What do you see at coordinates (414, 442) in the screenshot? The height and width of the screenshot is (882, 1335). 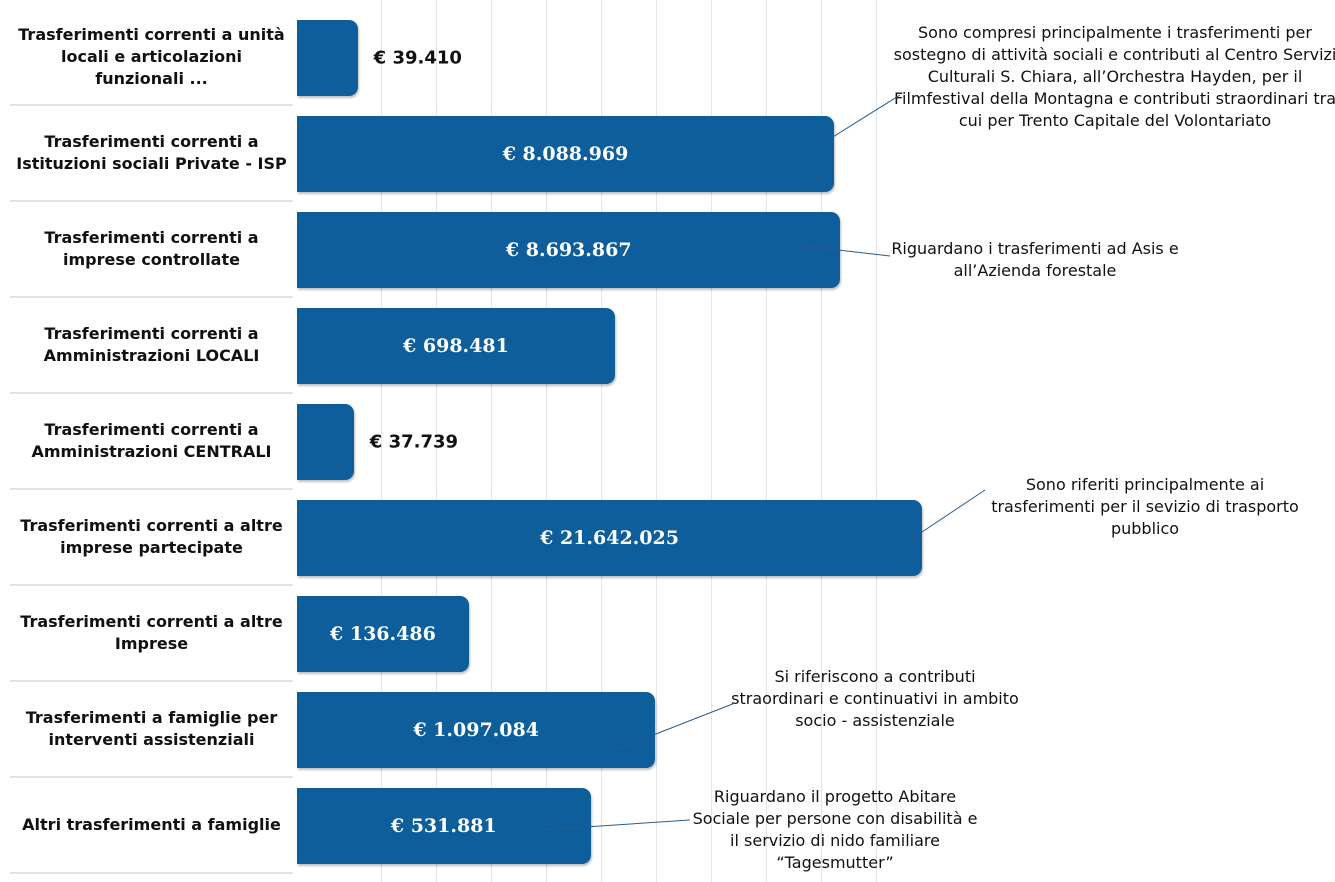 I see `value-label: € 37.739` at bounding box center [414, 442].